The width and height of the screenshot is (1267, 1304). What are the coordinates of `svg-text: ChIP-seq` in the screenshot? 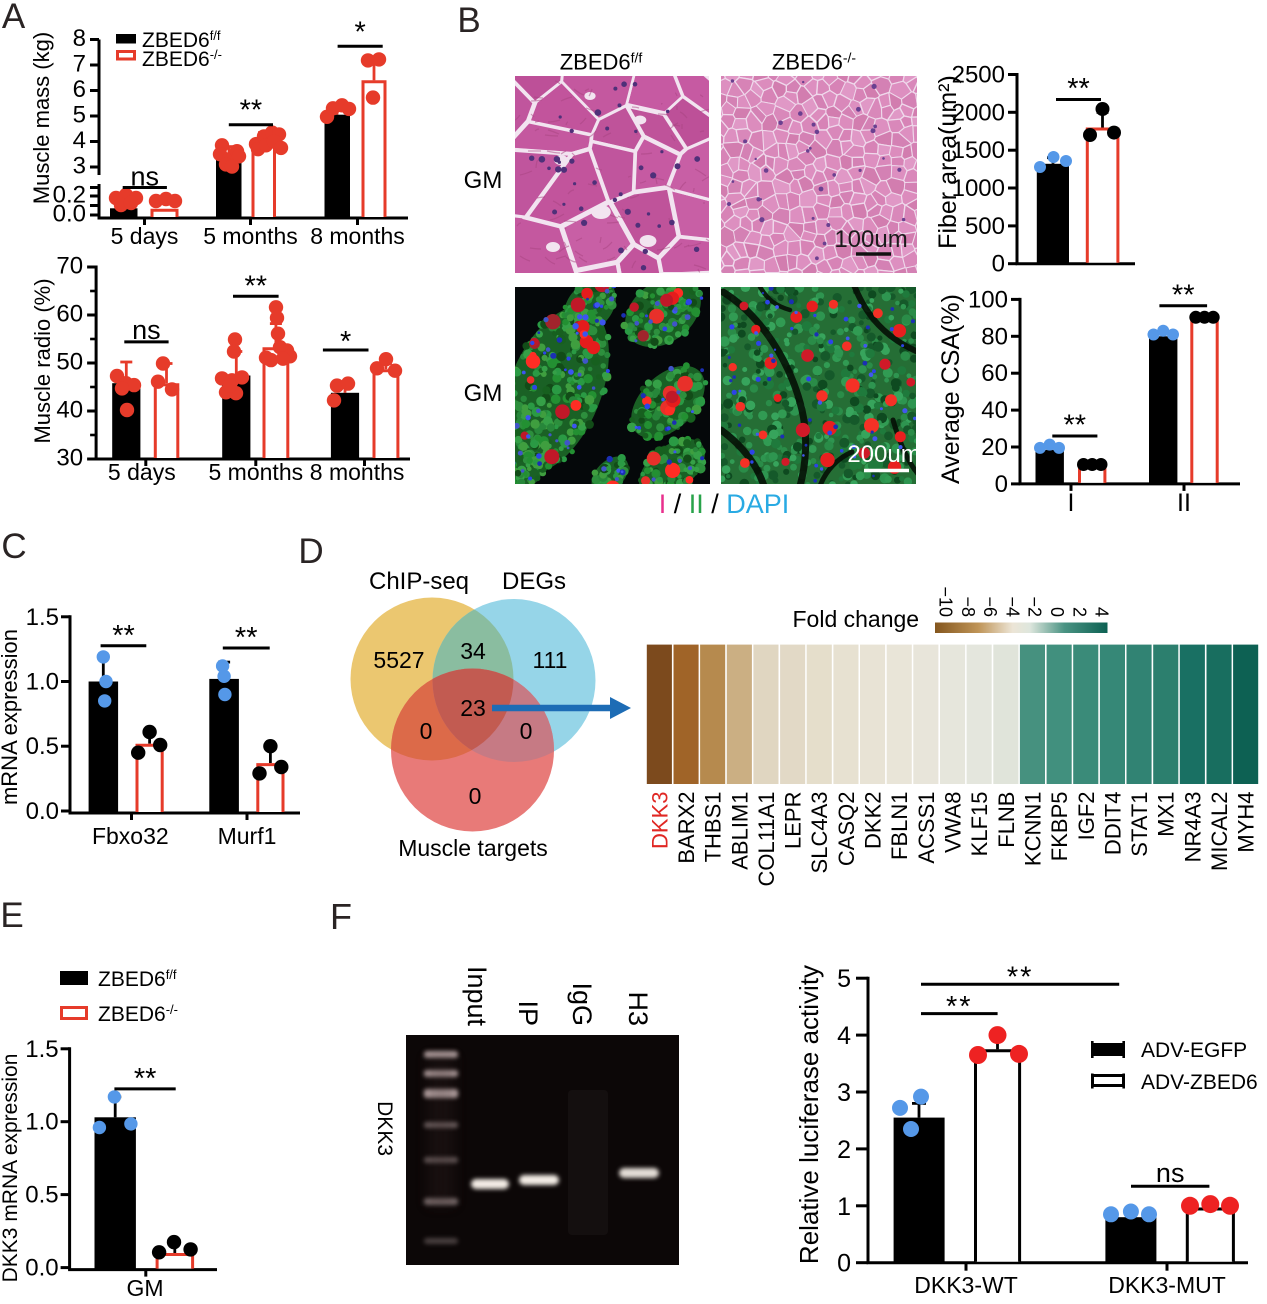 It's located at (419, 581).